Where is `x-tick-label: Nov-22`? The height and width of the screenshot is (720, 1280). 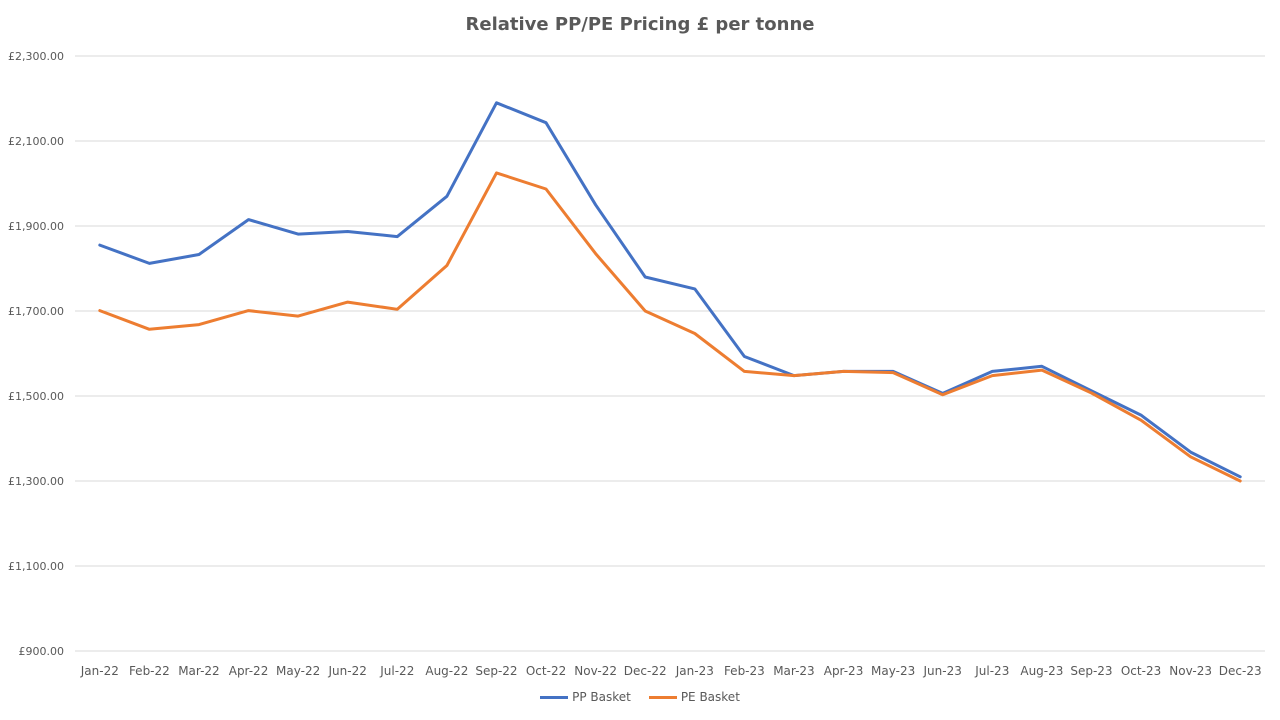 x-tick-label: Nov-22 is located at coordinates (595, 671).